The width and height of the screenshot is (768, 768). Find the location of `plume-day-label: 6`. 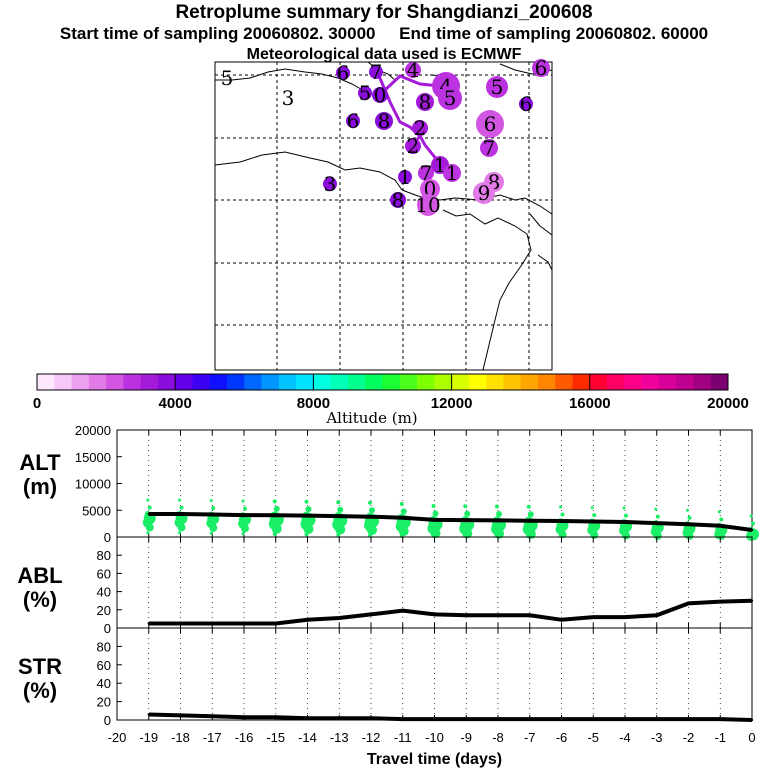

plume-day-label: 6 is located at coordinates (541, 68).